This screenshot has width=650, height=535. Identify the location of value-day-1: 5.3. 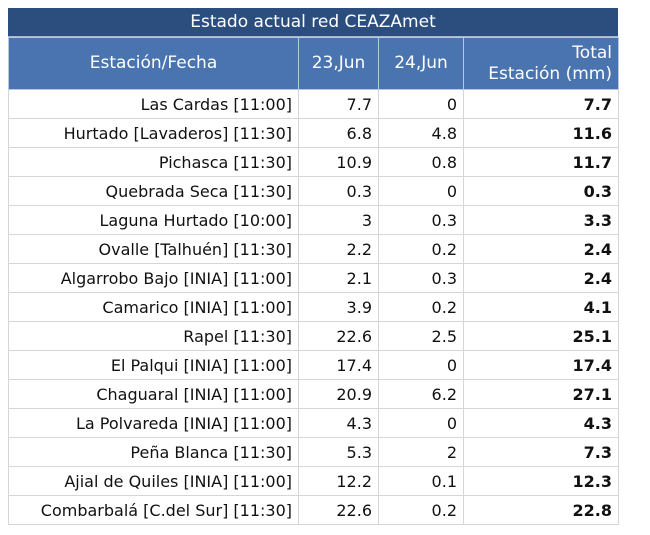
(338, 452).